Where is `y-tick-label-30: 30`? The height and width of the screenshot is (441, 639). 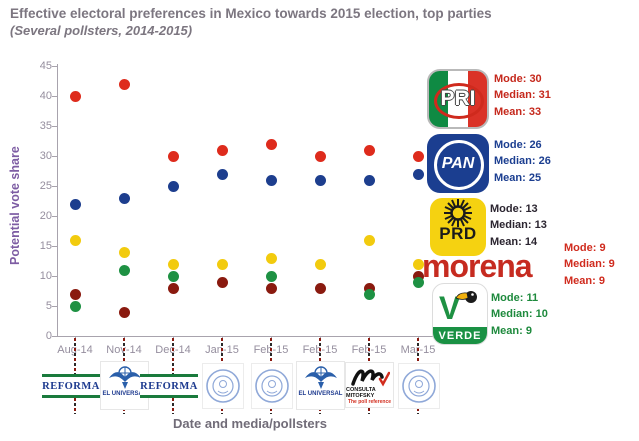 y-tick-label-30: 30 is located at coordinates (45, 156).